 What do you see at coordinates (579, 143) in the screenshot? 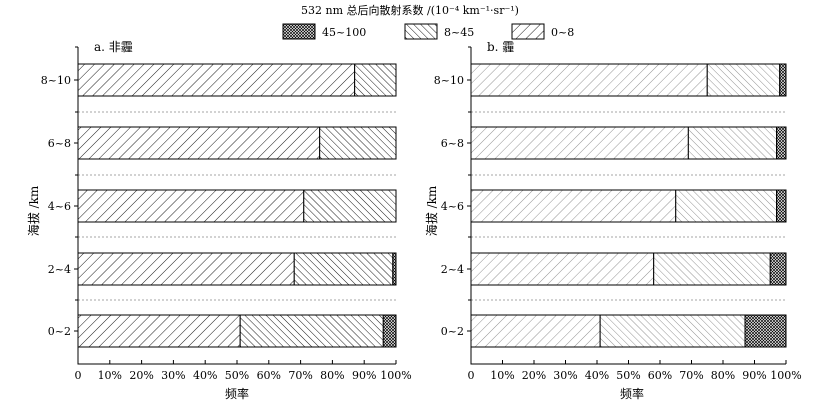
I see `bar-b-6~8-0~8` at bounding box center [579, 143].